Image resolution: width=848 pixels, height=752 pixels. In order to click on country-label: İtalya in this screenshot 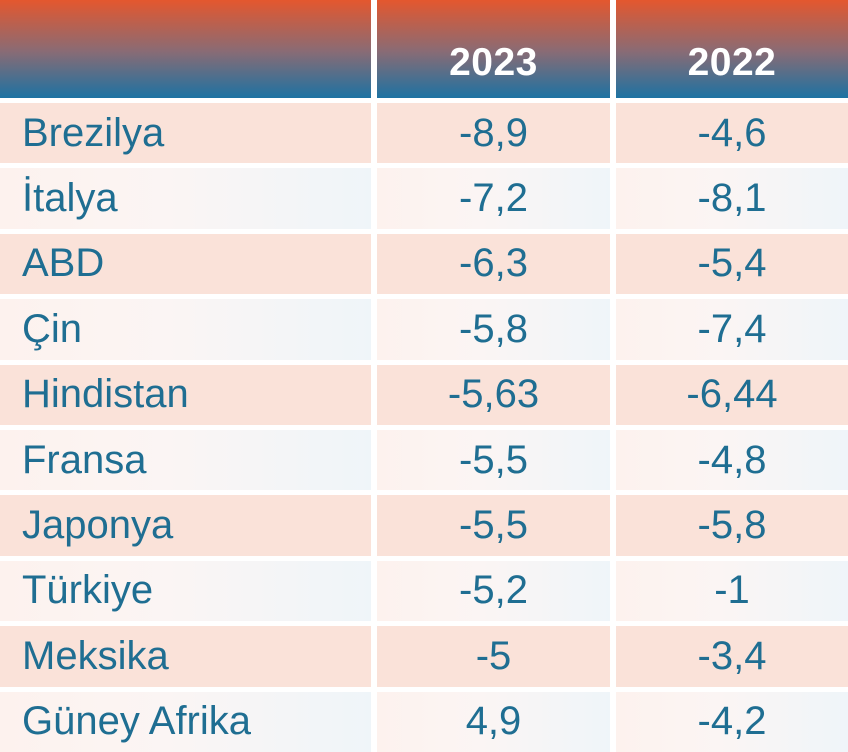, I will do `click(185, 198)`.